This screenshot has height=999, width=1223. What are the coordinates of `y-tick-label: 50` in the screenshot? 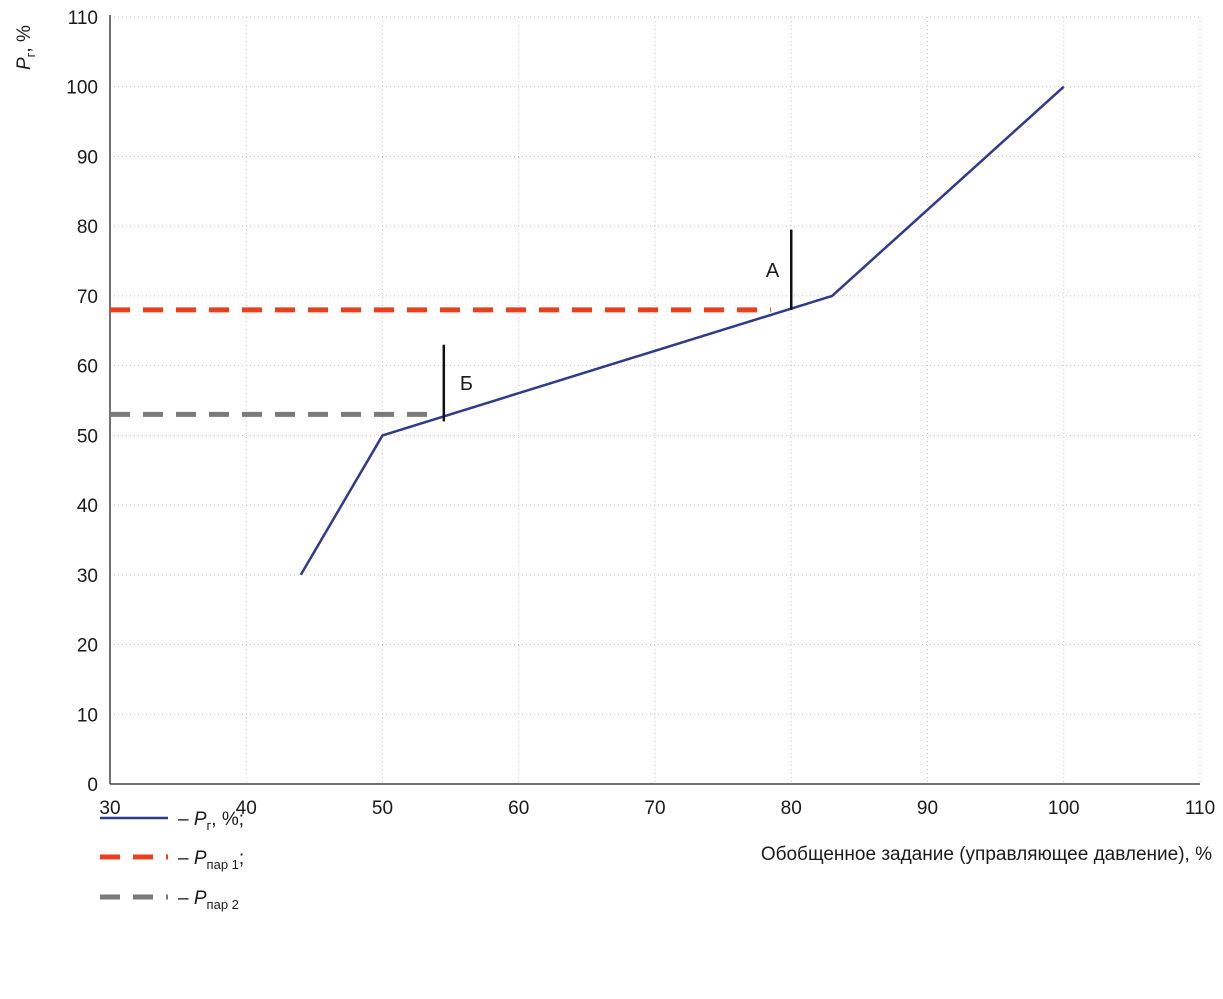 It's located at (87, 436).